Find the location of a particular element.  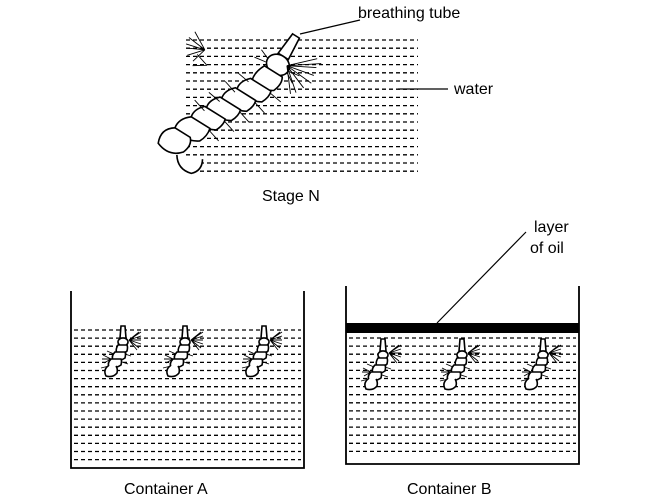

oil-label-line2: of oil is located at coordinates (547, 248).